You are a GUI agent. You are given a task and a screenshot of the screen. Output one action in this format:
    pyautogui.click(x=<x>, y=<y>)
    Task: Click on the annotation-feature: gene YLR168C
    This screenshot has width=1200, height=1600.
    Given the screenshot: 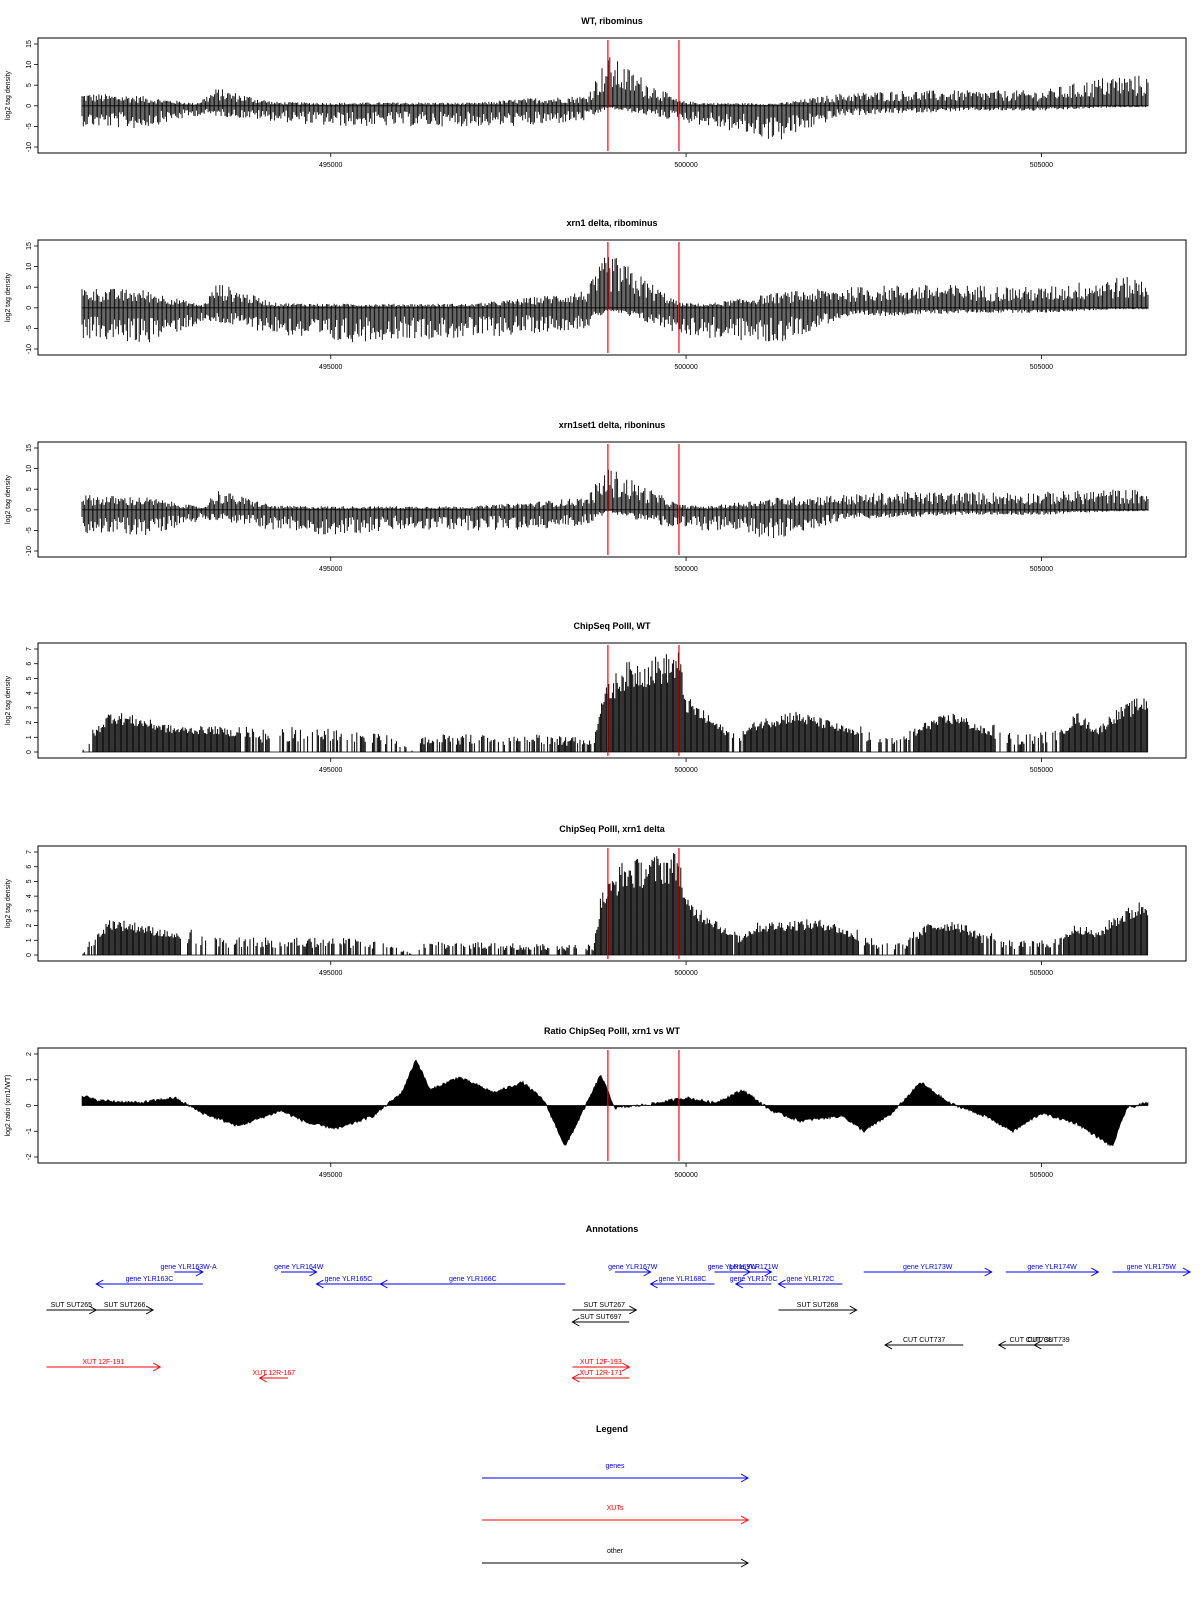 What is the action you would take?
    pyautogui.click(x=682, y=1282)
    